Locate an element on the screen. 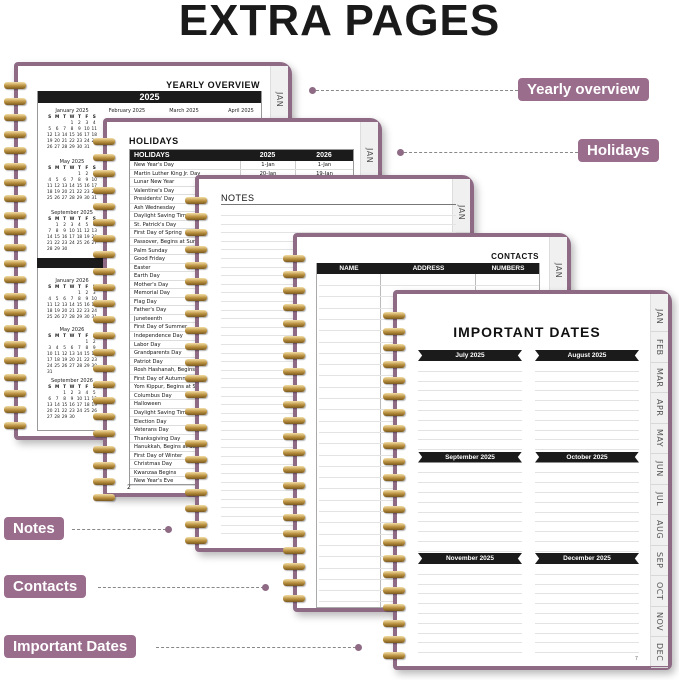 The image size is (679, 680). calendar-day: 8 is located at coordinates (57, 231).